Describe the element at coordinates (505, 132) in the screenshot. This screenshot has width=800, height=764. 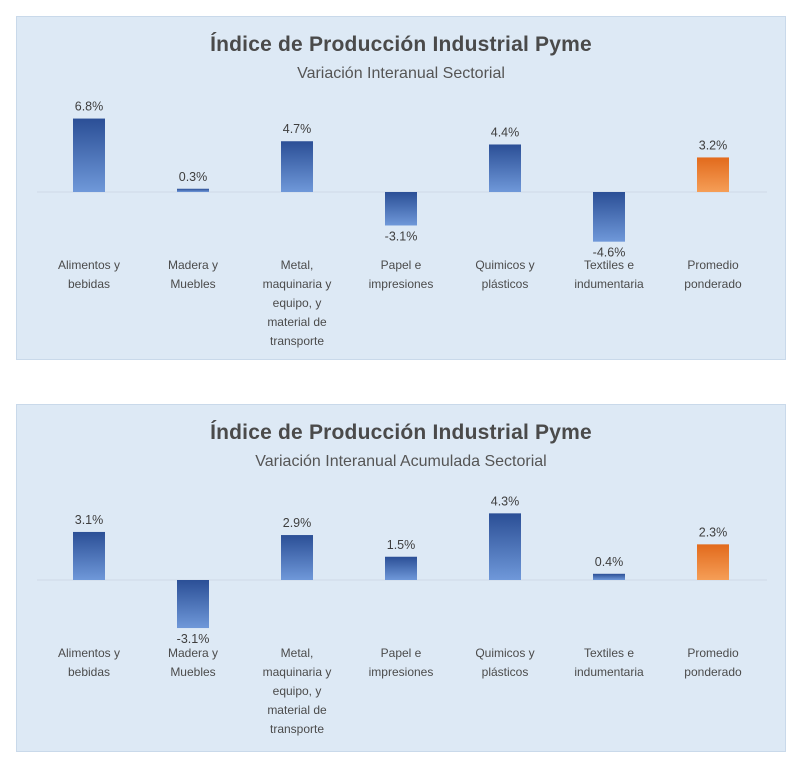
I see `value-label: 4.4%` at that location.